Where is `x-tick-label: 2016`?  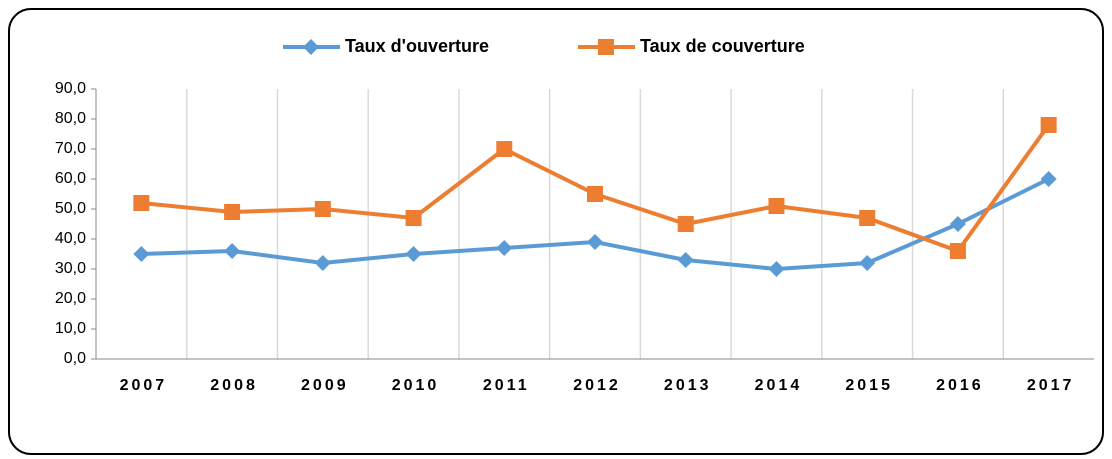
x-tick-label: 2016 is located at coordinates (960, 385).